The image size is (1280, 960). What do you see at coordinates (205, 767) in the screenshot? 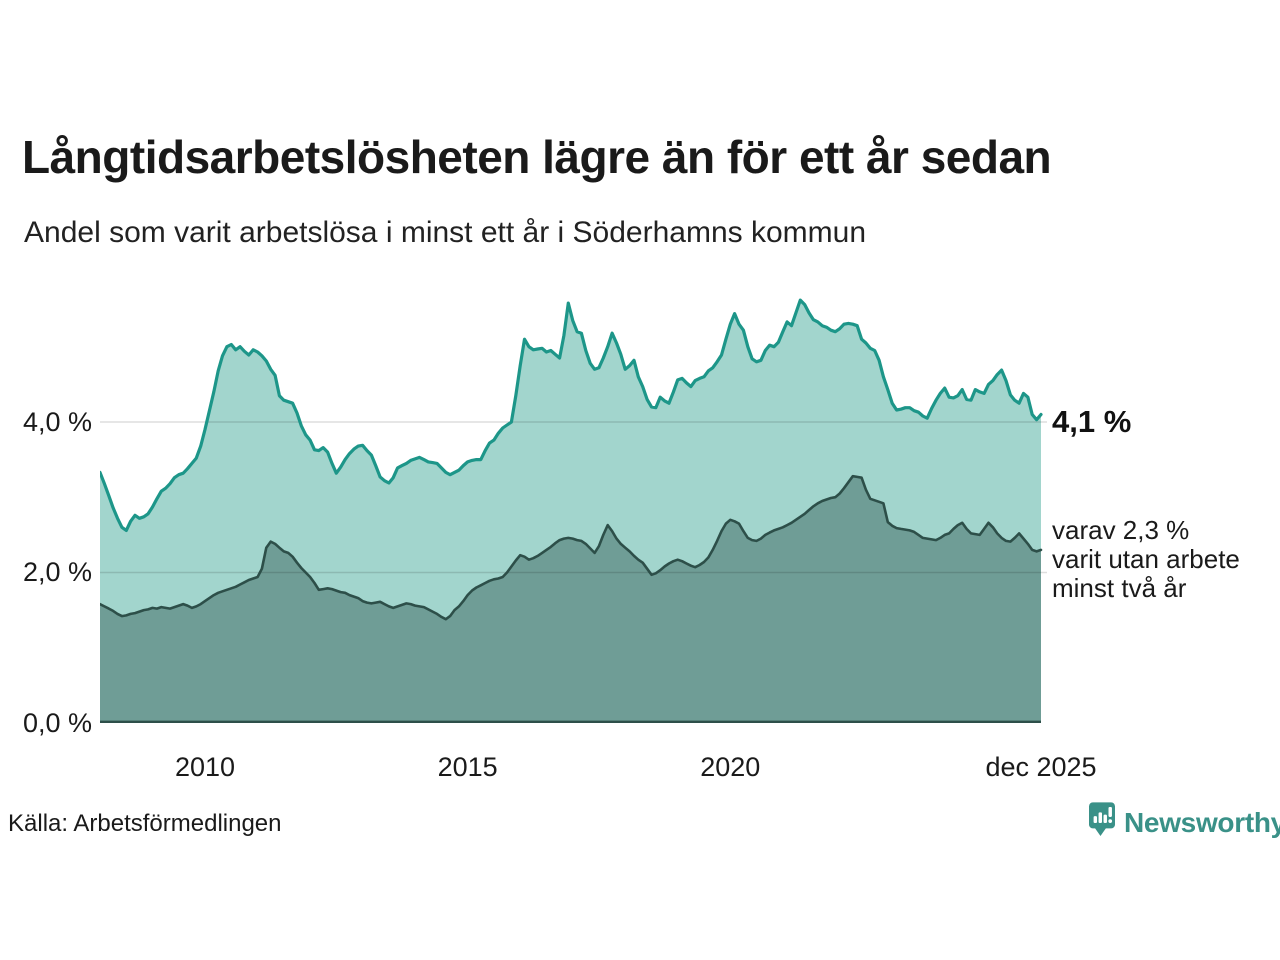
I see `x-tick-label: 2010` at bounding box center [205, 767].